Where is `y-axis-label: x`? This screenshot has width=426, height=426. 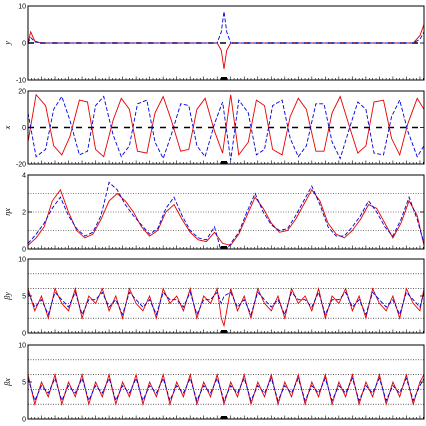 y-axis-label: x is located at coordinates (7, 127).